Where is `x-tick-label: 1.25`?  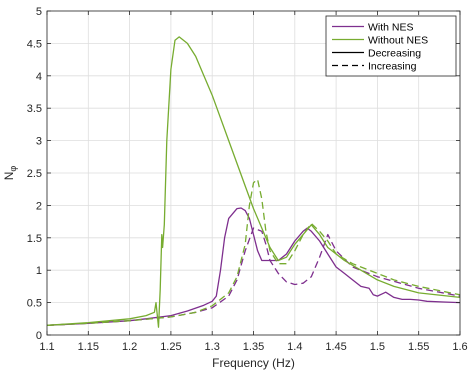 x-tick-label: 1.25 is located at coordinates (170, 347).